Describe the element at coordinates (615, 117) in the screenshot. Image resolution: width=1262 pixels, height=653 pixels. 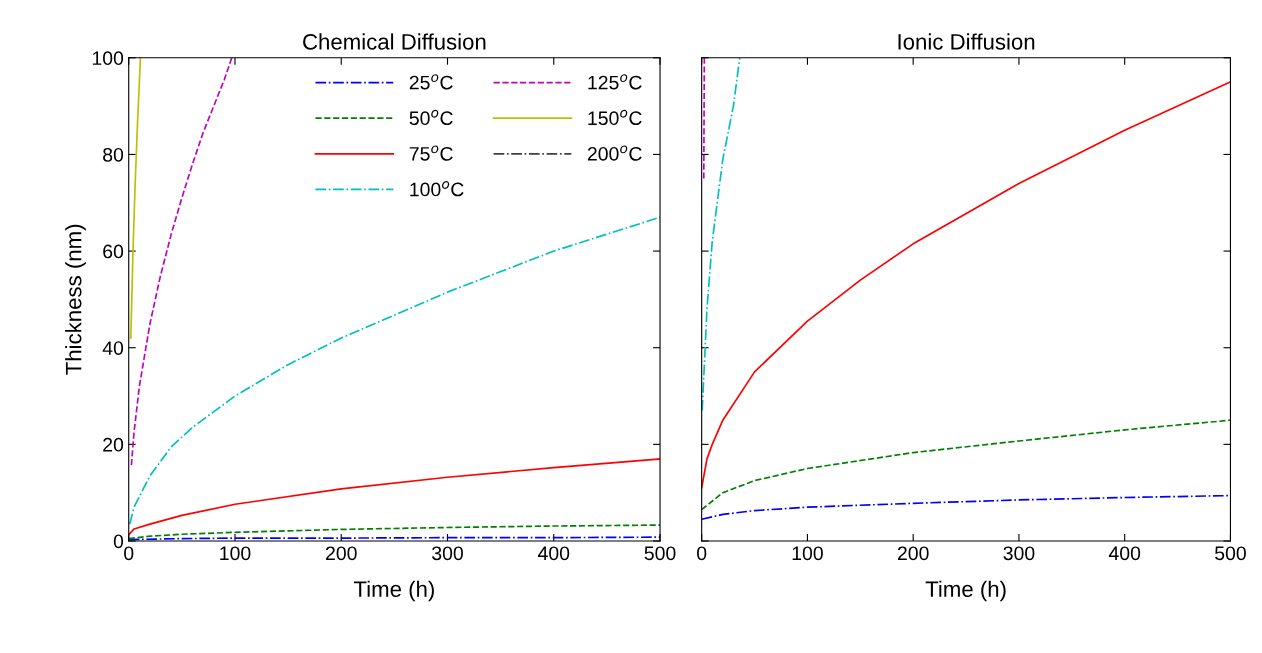
I see `legend-label: 150$^{o}$C` at that location.